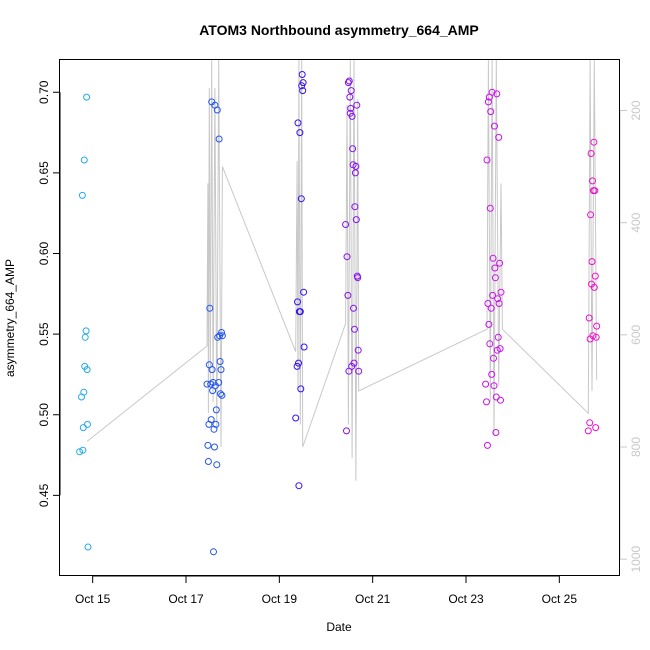 Image resolution: width=650 pixels, height=650 pixels. Describe the element at coordinates (44, 495) in the screenshot. I see `y-tick-label: 0.45` at that location.